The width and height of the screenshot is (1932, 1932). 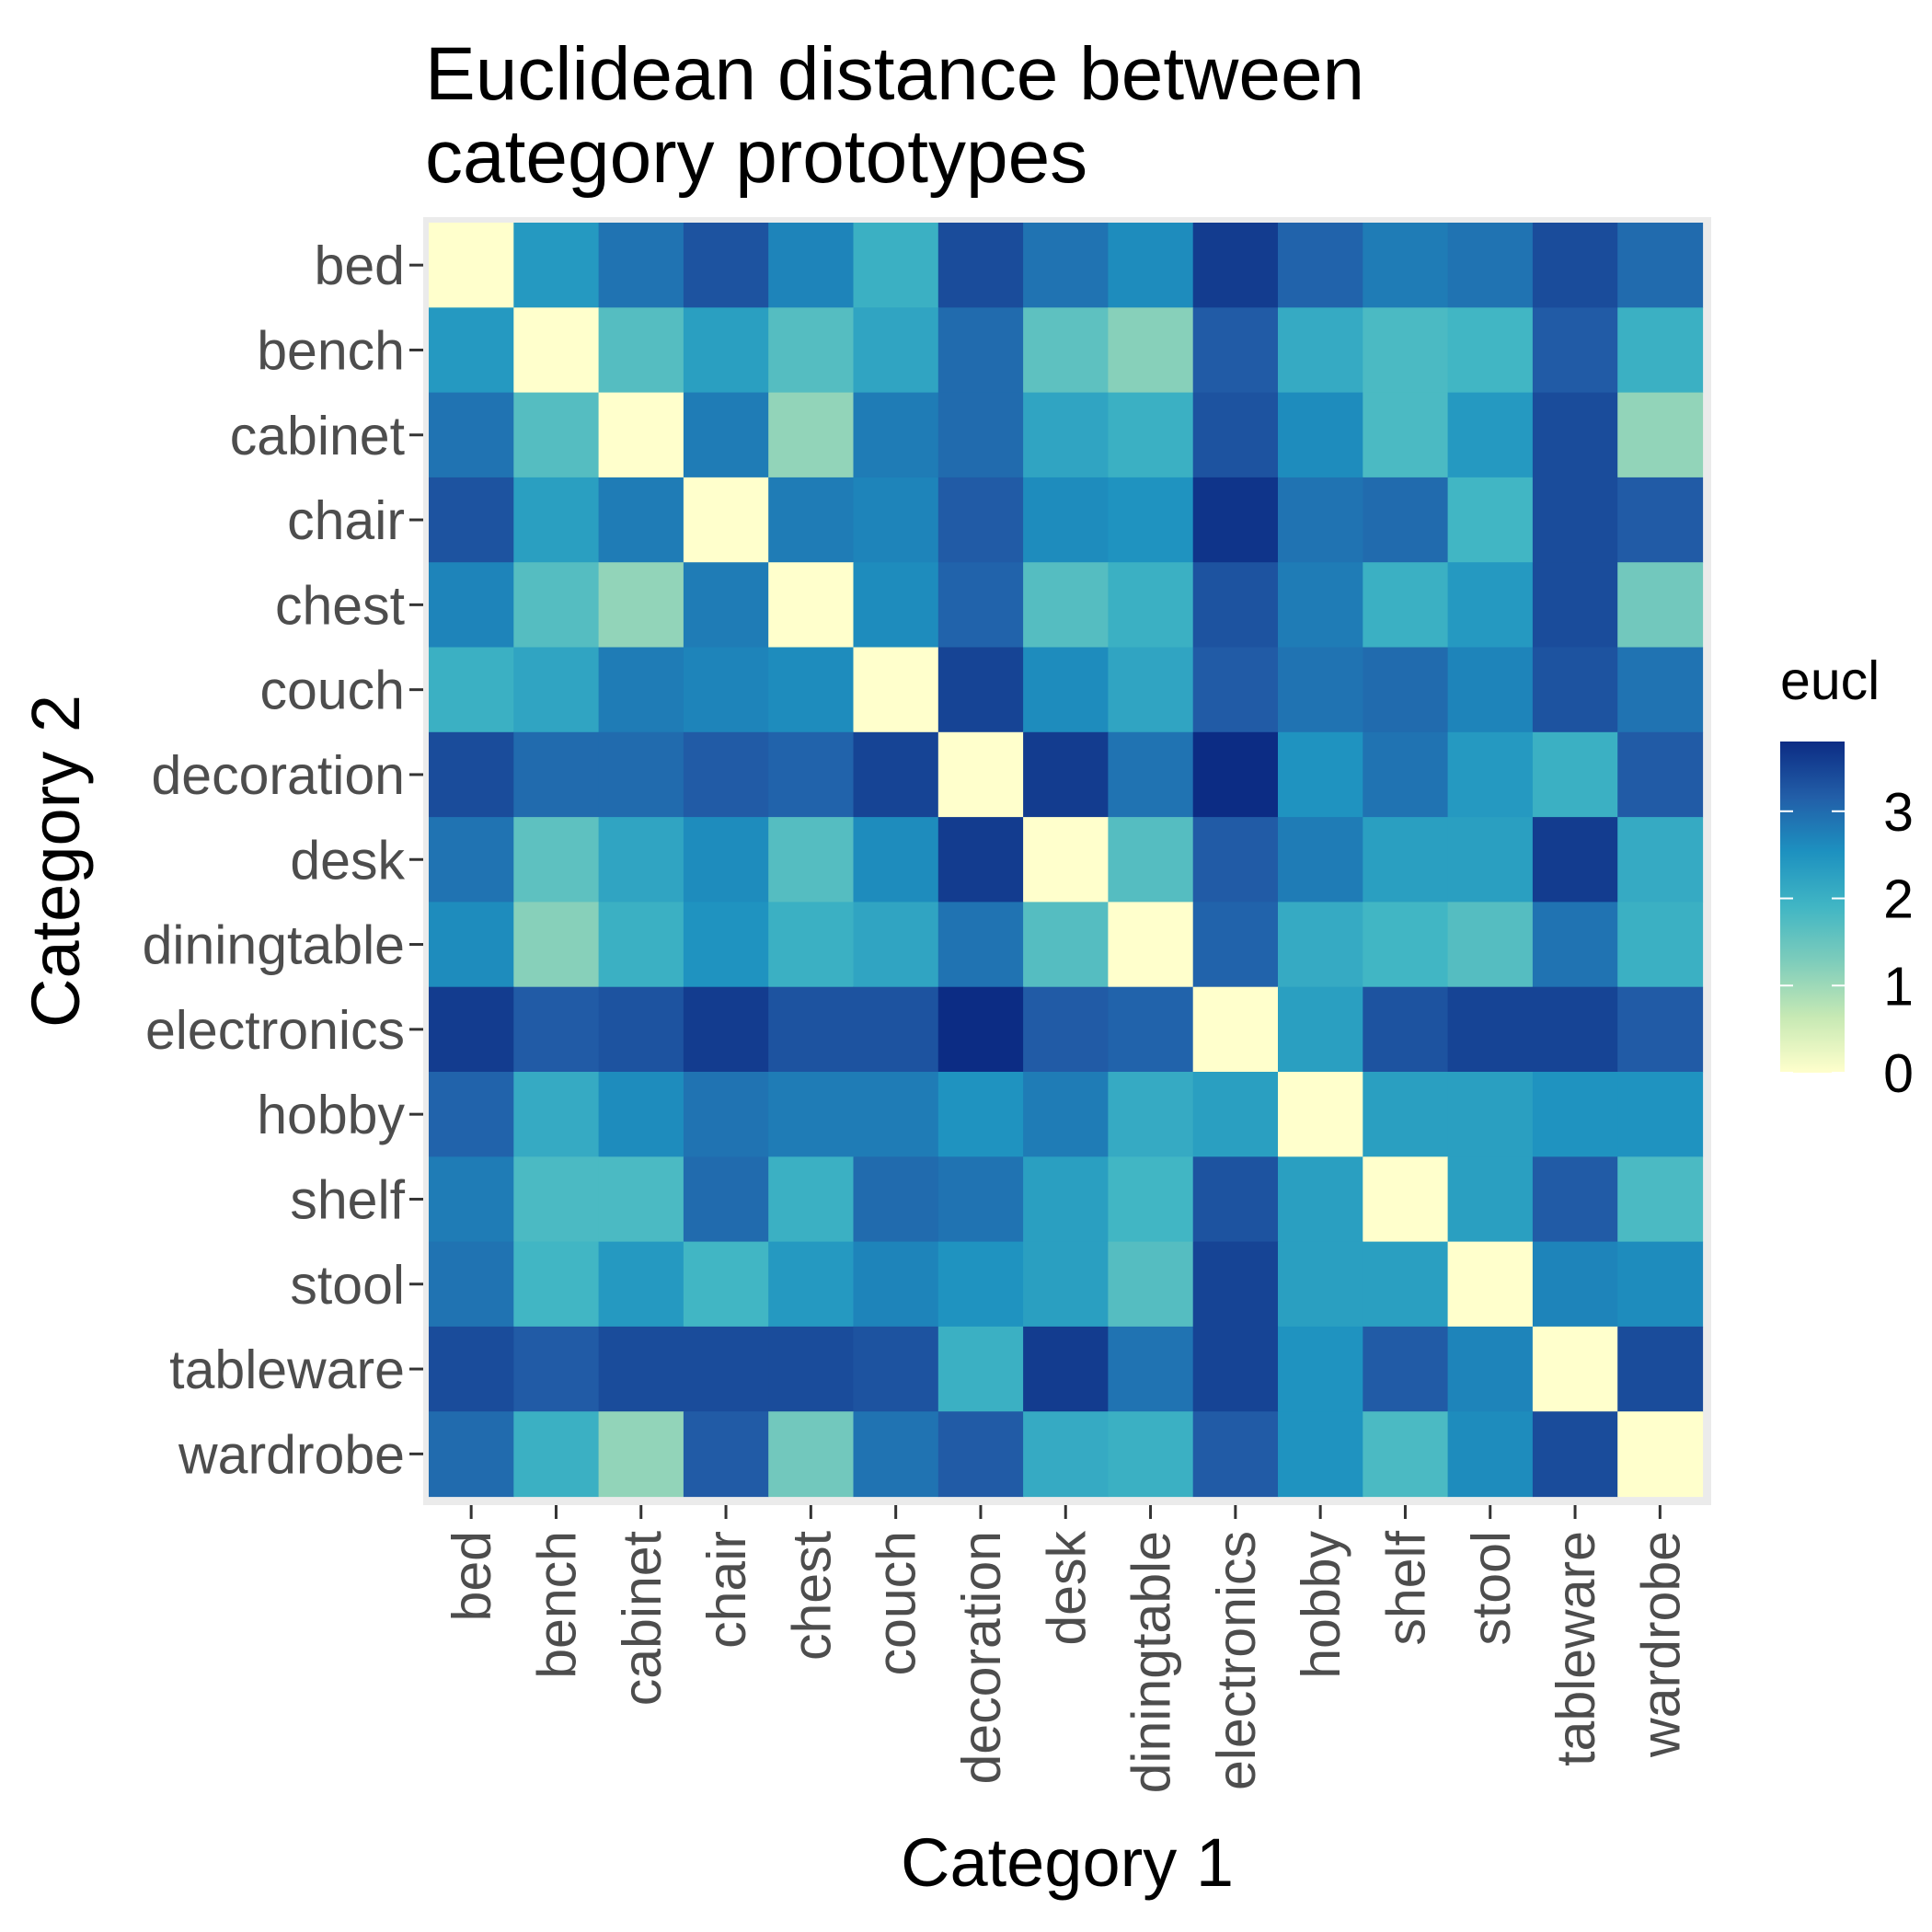 I want to click on heatmap-cell-bed-tableware, so click(x=1575, y=265).